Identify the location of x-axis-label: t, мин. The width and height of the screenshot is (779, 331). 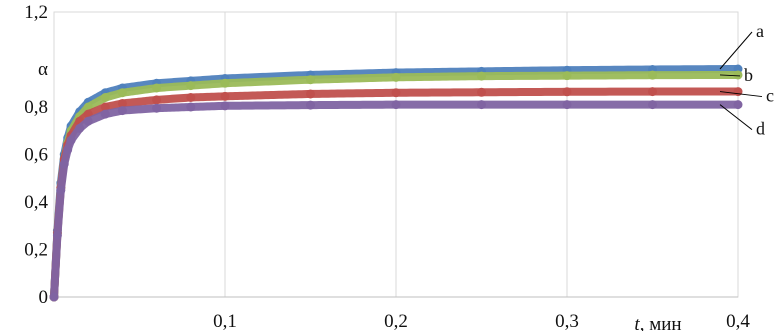
(657, 322).